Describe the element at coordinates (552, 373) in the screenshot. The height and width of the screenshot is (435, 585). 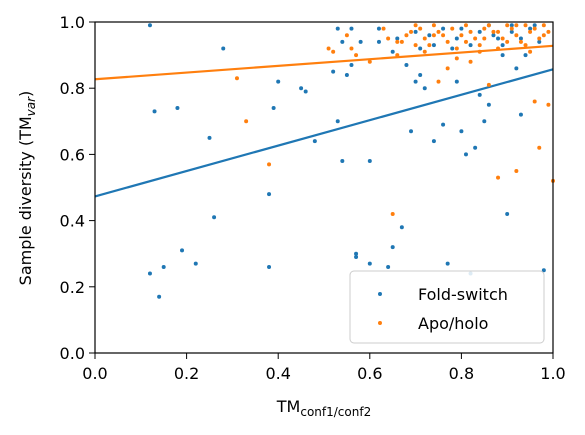
I see `x-tick-label-5: 1.0` at that location.